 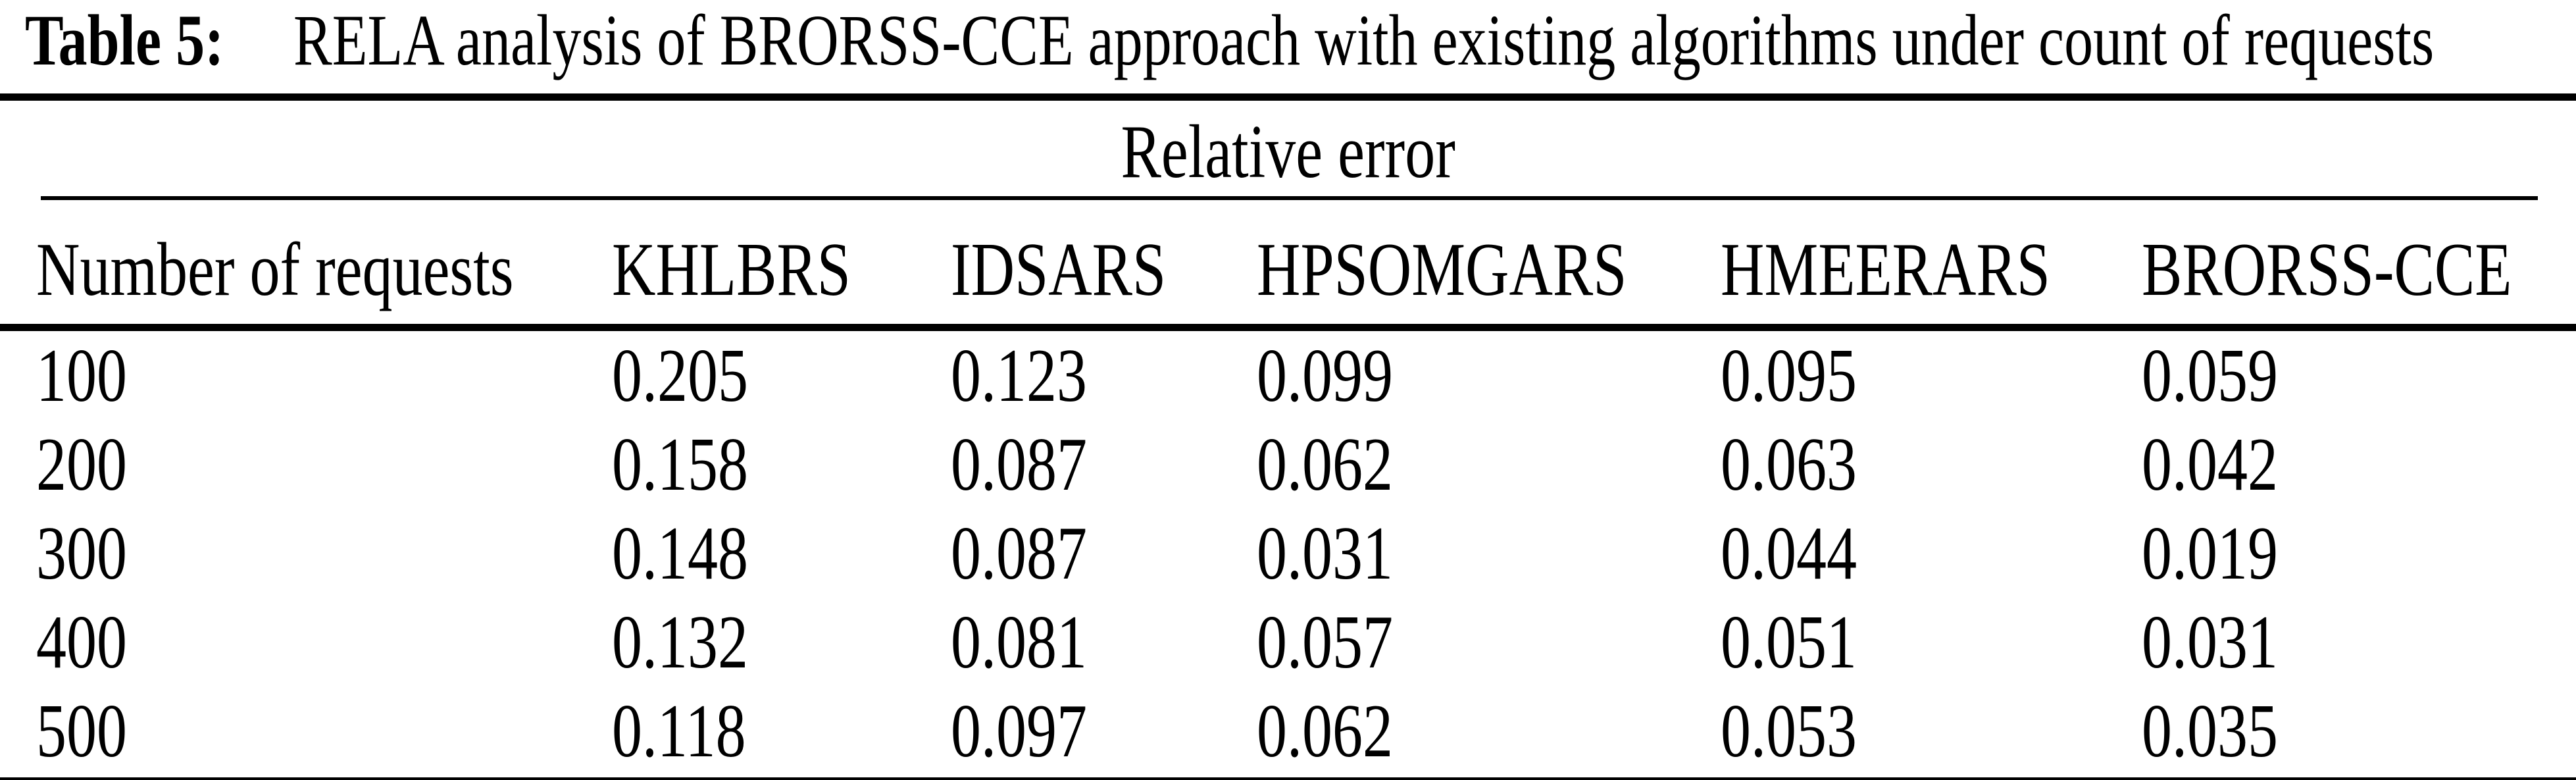 I want to click on cell-value: 500, so click(x=81, y=731).